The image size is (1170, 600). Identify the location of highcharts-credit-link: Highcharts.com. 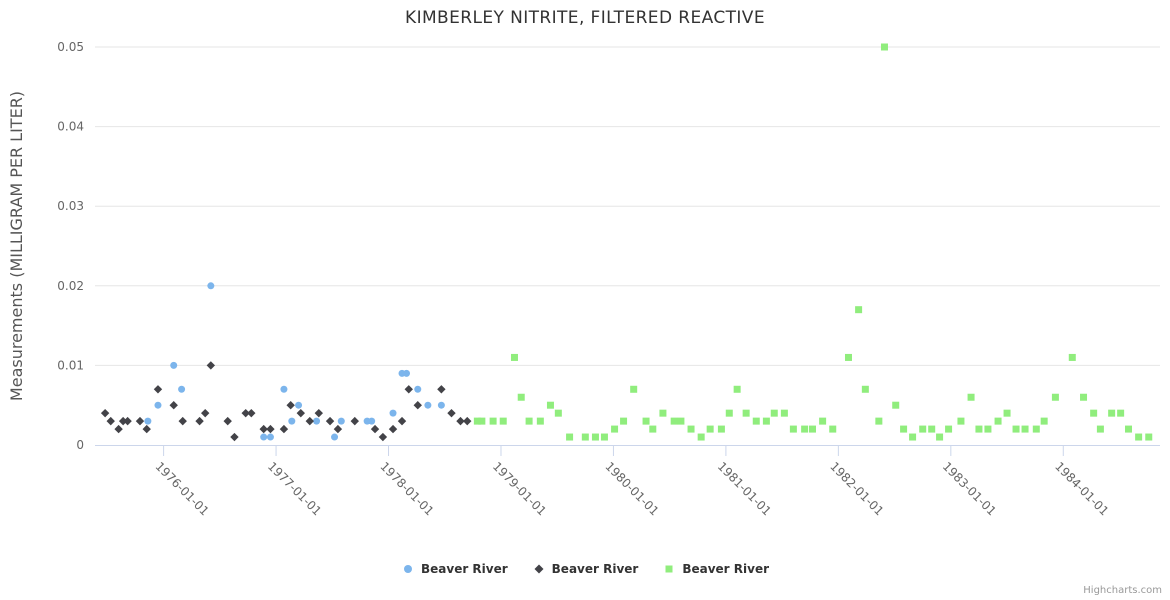
(1122, 590).